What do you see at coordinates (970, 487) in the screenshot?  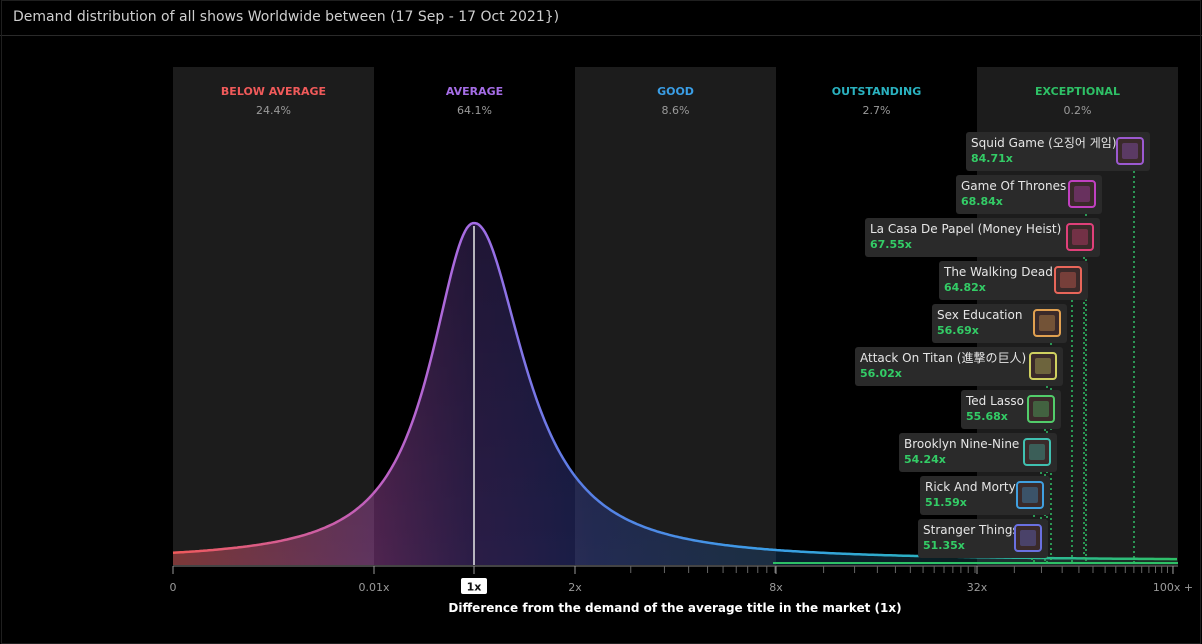 I see `title-card-name: Rick And Morty` at bounding box center [970, 487].